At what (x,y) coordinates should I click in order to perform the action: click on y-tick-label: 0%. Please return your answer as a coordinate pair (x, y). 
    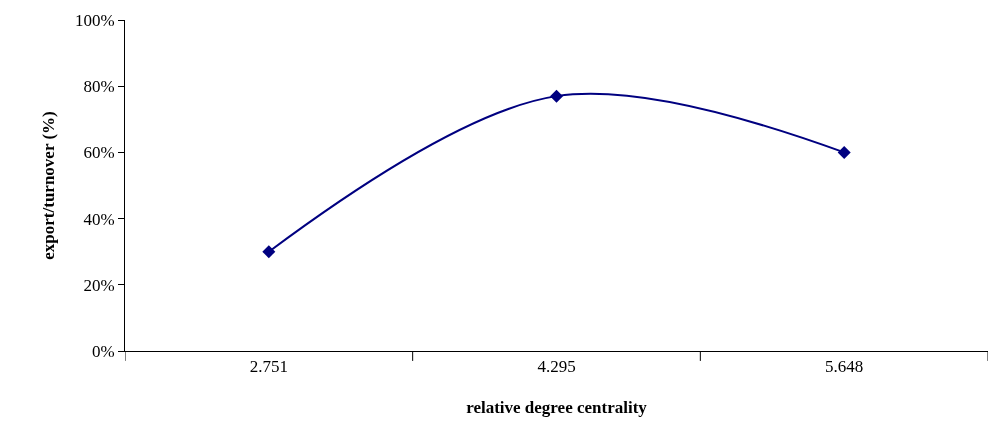
    Looking at the image, I should click on (103, 351).